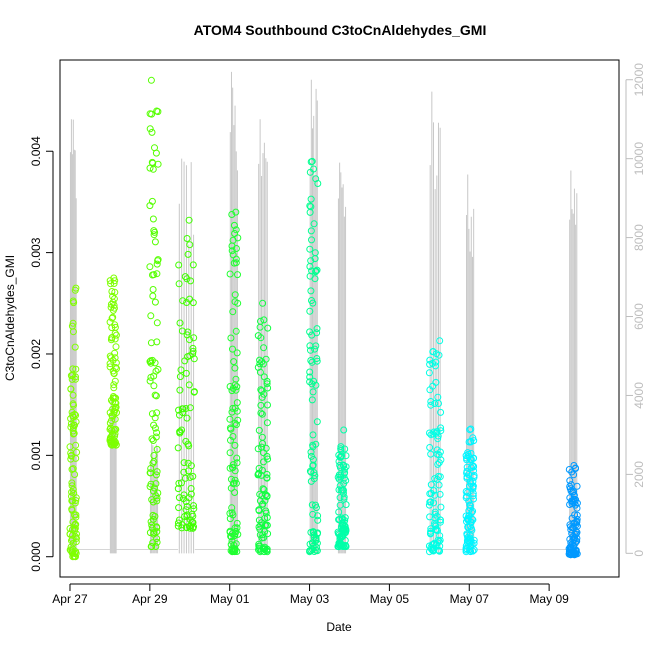  What do you see at coordinates (639, 474) in the screenshot?
I see `y-right-tick-label: 2000` at bounding box center [639, 474].